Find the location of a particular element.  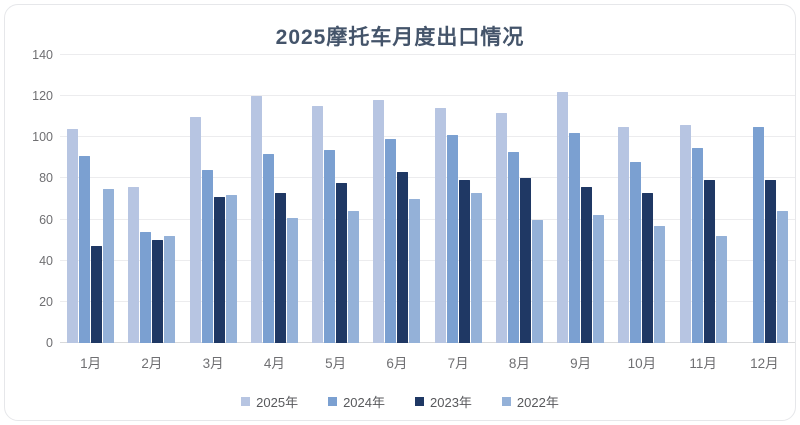

legend-item-2022年: 2022年 is located at coordinates (530, 401).